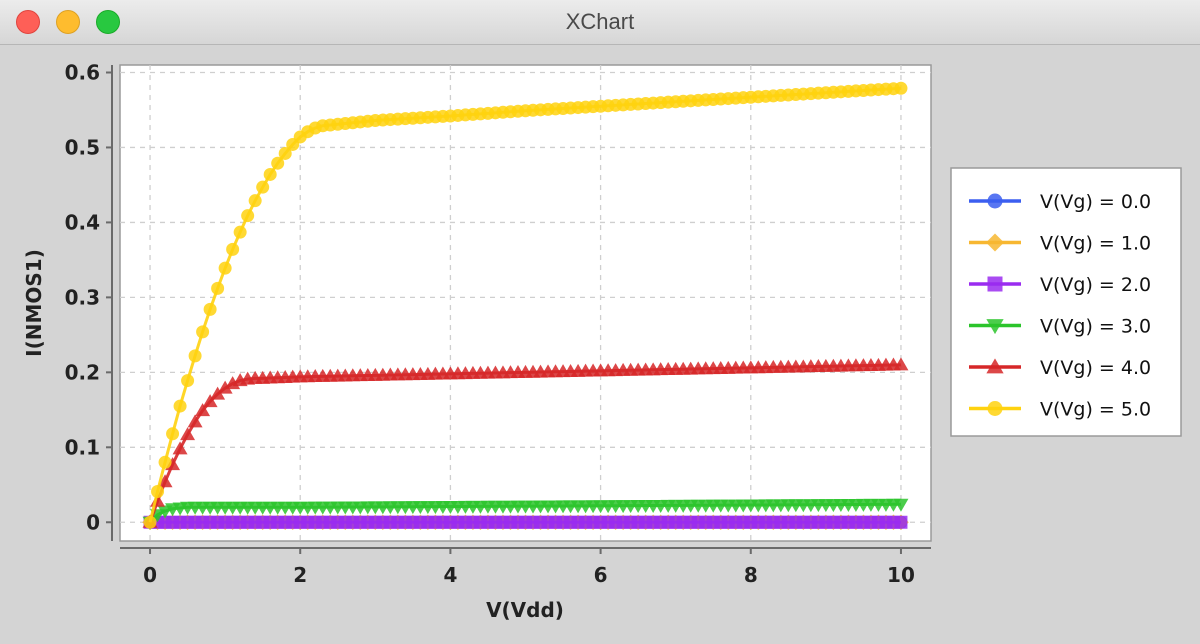 The image size is (1200, 644). What do you see at coordinates (34, 303) in the screenshot?
I see `y-axis-label: I(NMOS1)` at bounding box center [34, 303].